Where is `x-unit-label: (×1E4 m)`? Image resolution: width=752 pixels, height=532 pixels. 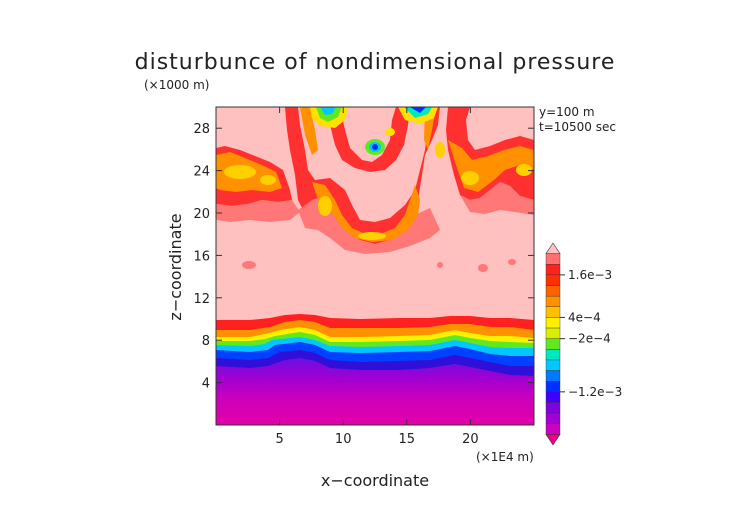 x-unit-label: (×1E4 m) is located at coordinates (505, 457).